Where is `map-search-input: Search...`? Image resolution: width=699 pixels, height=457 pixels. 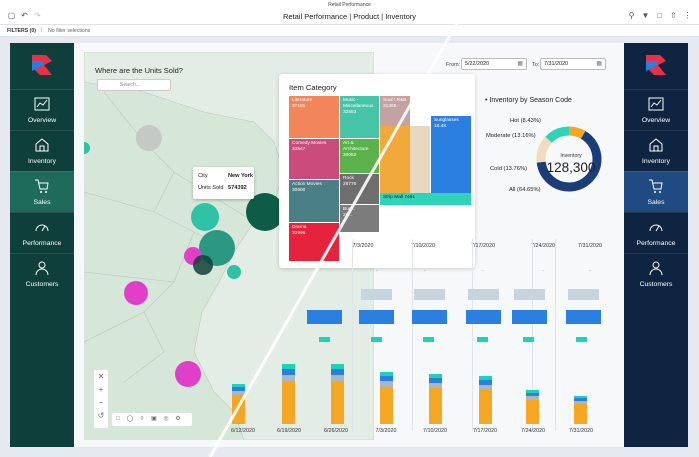 map-search-input: Search... is located at coordinates (134, 85).